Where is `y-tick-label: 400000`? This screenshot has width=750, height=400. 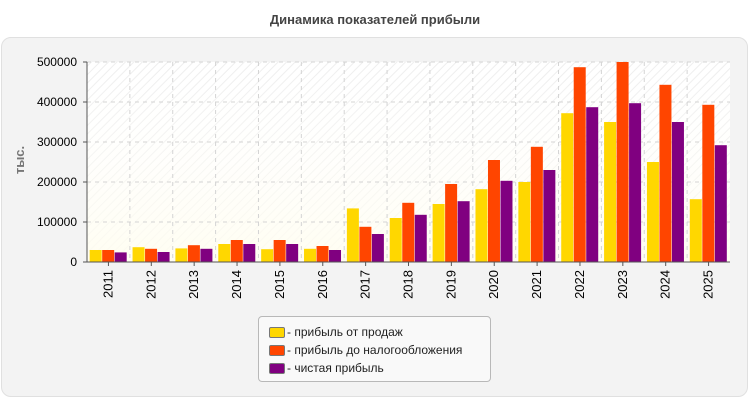 y-tick-label: 400000 is located at coordinates (57, 102).